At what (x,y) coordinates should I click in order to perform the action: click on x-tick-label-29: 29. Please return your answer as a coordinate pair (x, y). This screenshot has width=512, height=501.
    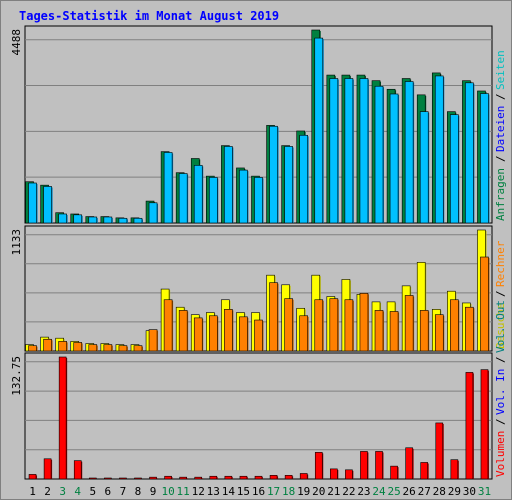
    Looking at the image, I should click on (454, 491).